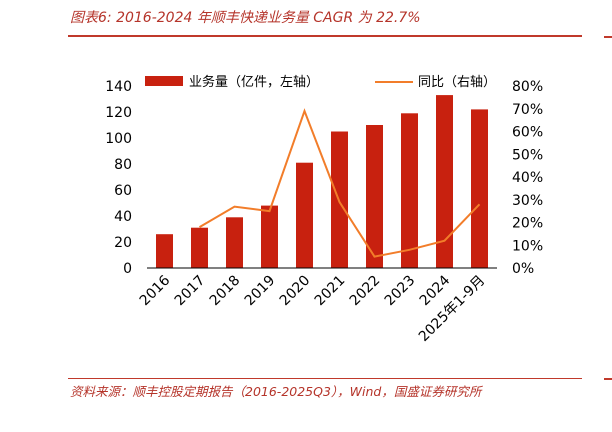 The width and height of the screenshot is (612, 432). I want to click on top-divider, so click(325, 36).